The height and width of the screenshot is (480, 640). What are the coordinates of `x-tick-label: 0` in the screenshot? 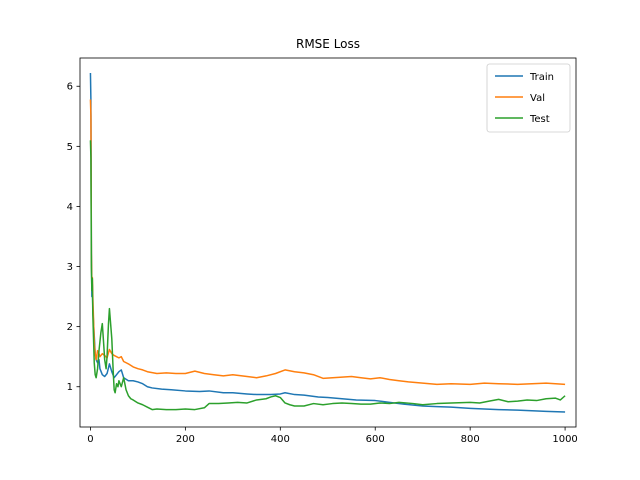 It's located at (90, 439).